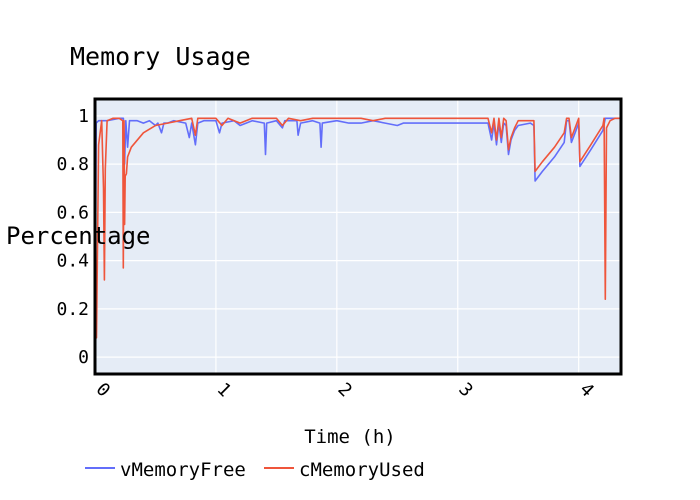 This screenshot has width=700, height=500. What do you see at coordinates (160, 56) in the screenshot?
I see `chart-title: Memory Usage` at bounding box center [160, 56].